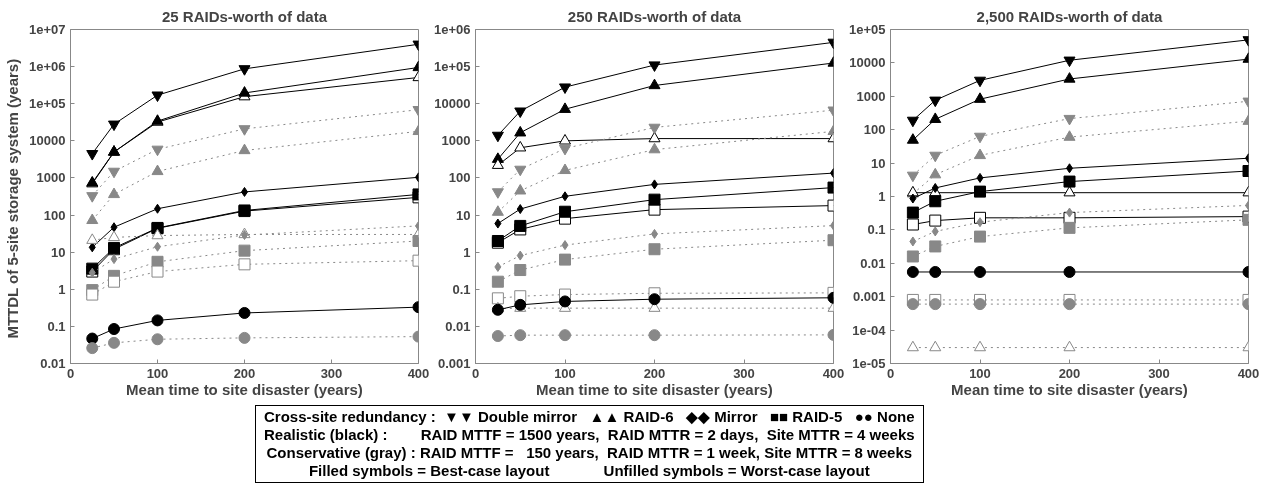 This screenshot has height=504, width=1261. What do you see at coordinates (589, 453) in the screenshot?
I see `text: Conservative (gray) : RAID MTTF = 150 years, RAID MTTR = 1 week, Site MTTR = 8 weeks` at bounding box center [589, 453].